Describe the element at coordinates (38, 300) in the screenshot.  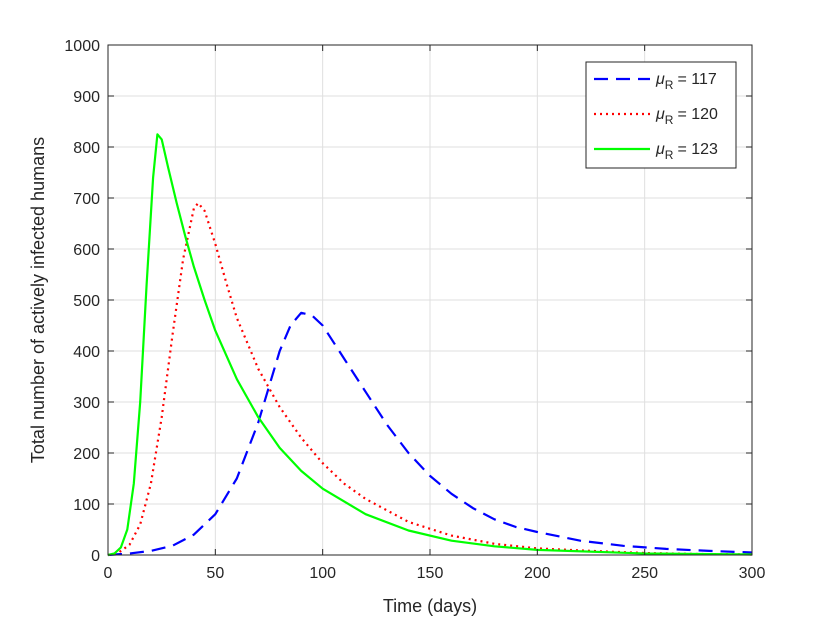
I see `y-axis-label: Total number of actively infected humans` at that location.